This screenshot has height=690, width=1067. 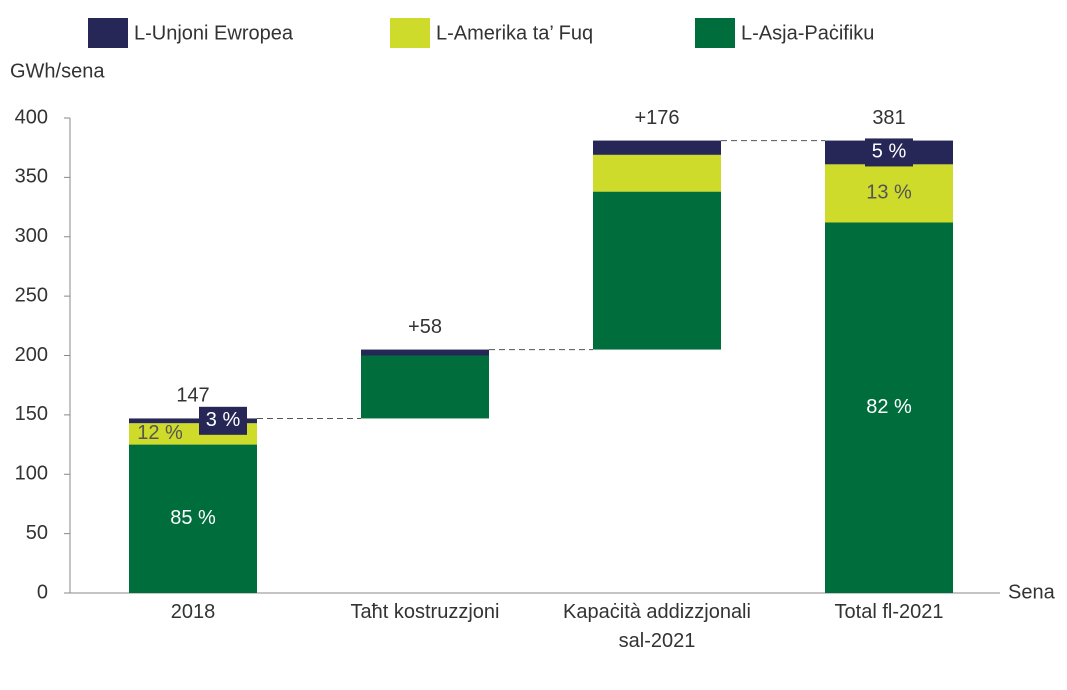 What do you see at coordinates (31, 414) in the screenshot?
I see `y-tick-label: 150` at bounding box center [31, 414].